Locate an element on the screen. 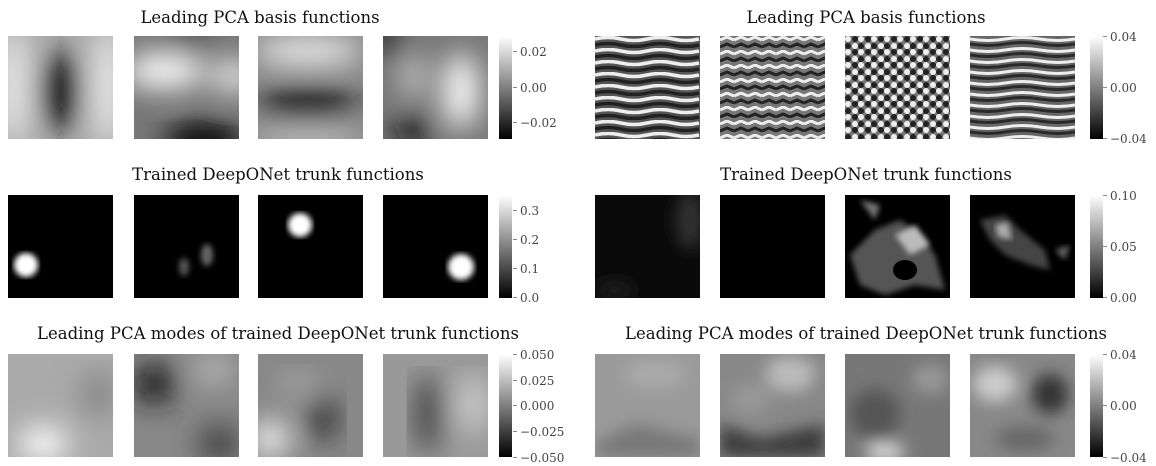  colorbar-tick: 0.025 is located at coordinates (533, 381).